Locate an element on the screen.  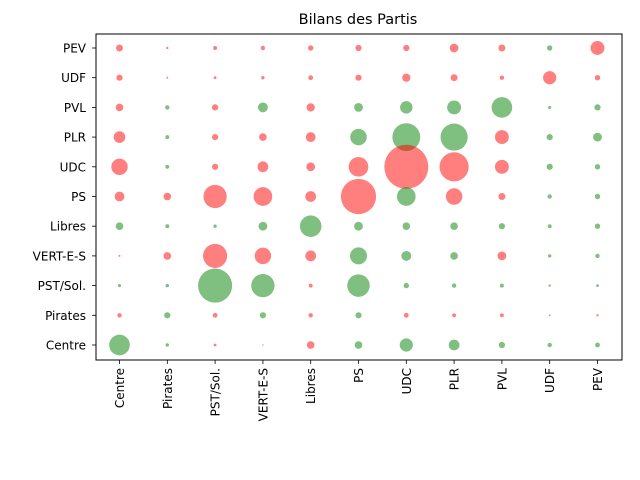
y-tick-label-pst-sol: PST/Sol. is located at coordinates (62, 286).